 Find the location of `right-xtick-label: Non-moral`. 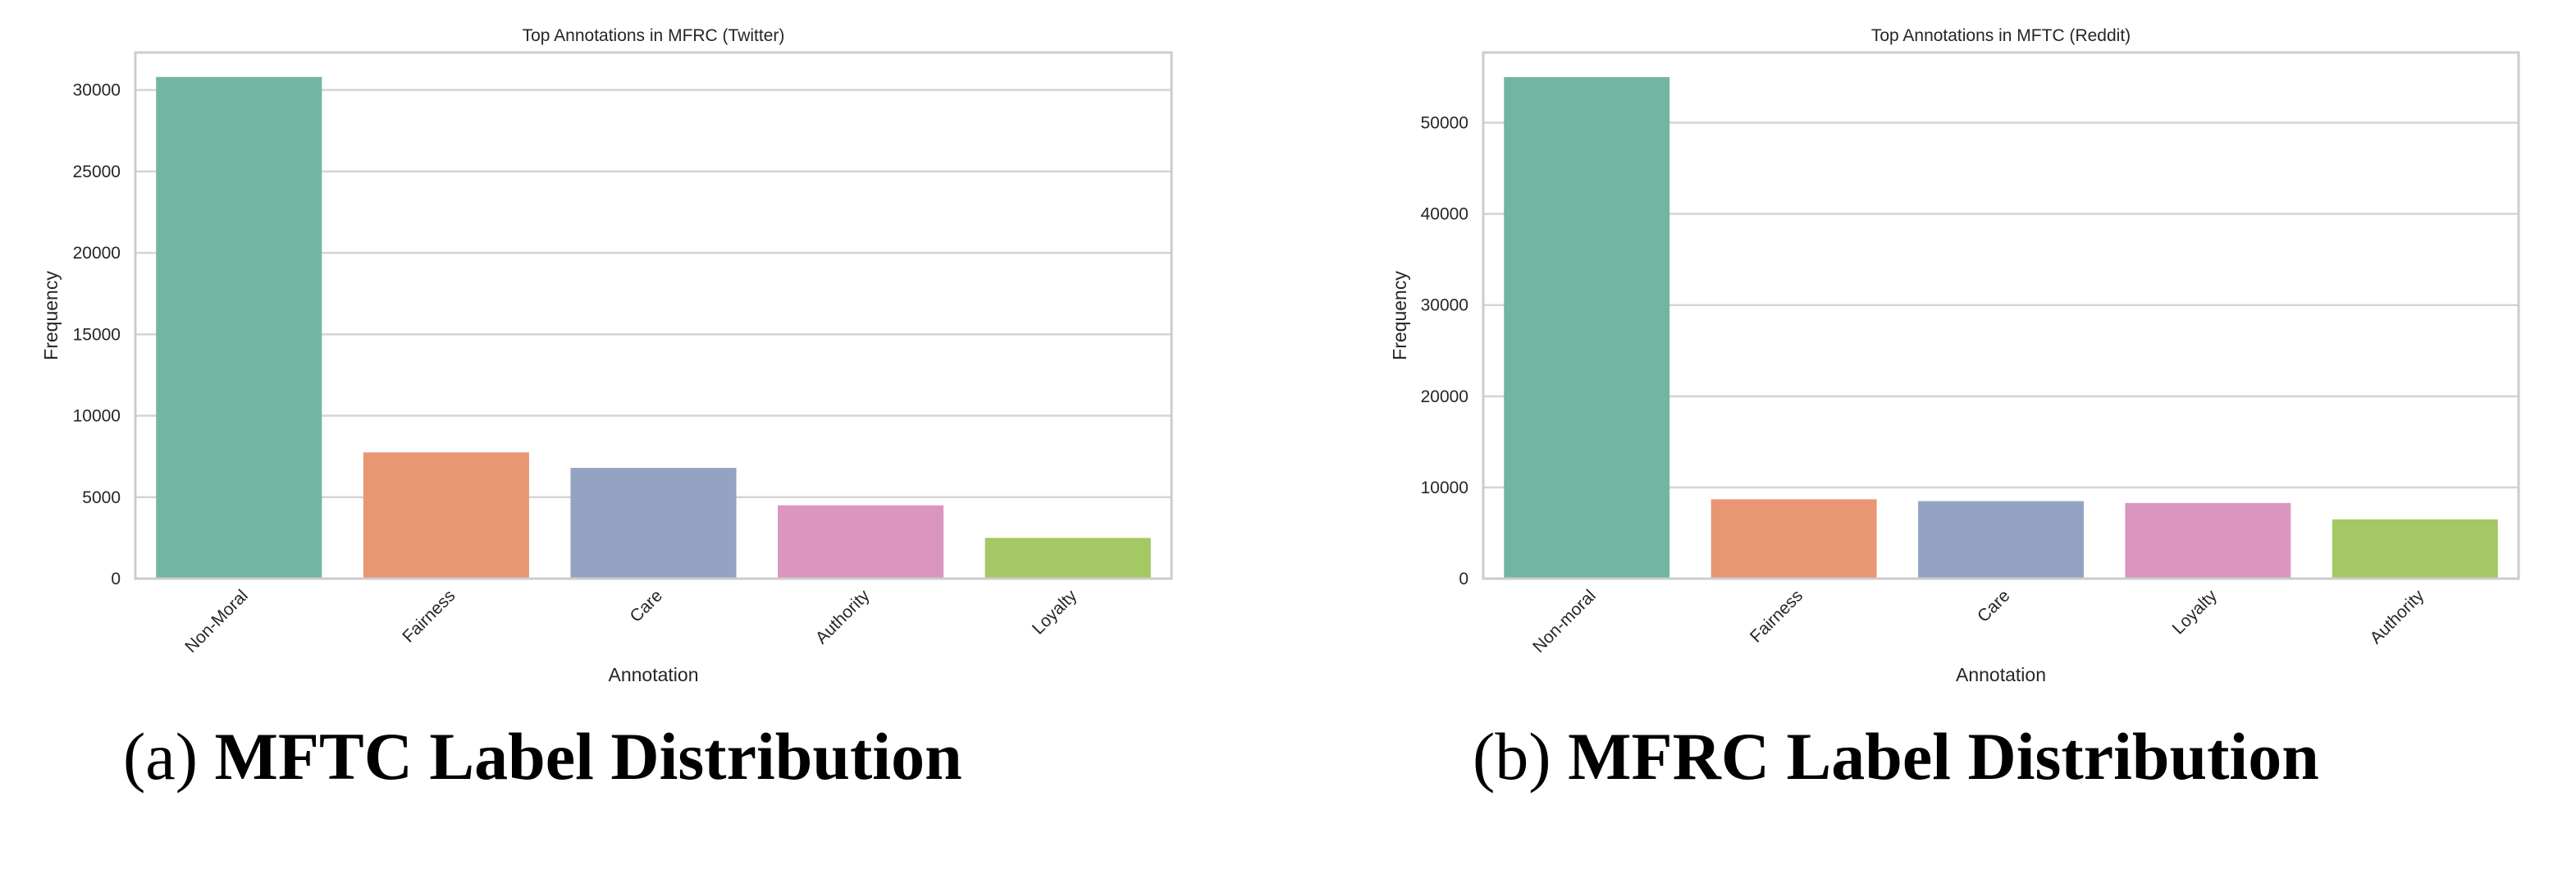

right-xtick-label: Non-moral is located at coordinates (1565, 621).